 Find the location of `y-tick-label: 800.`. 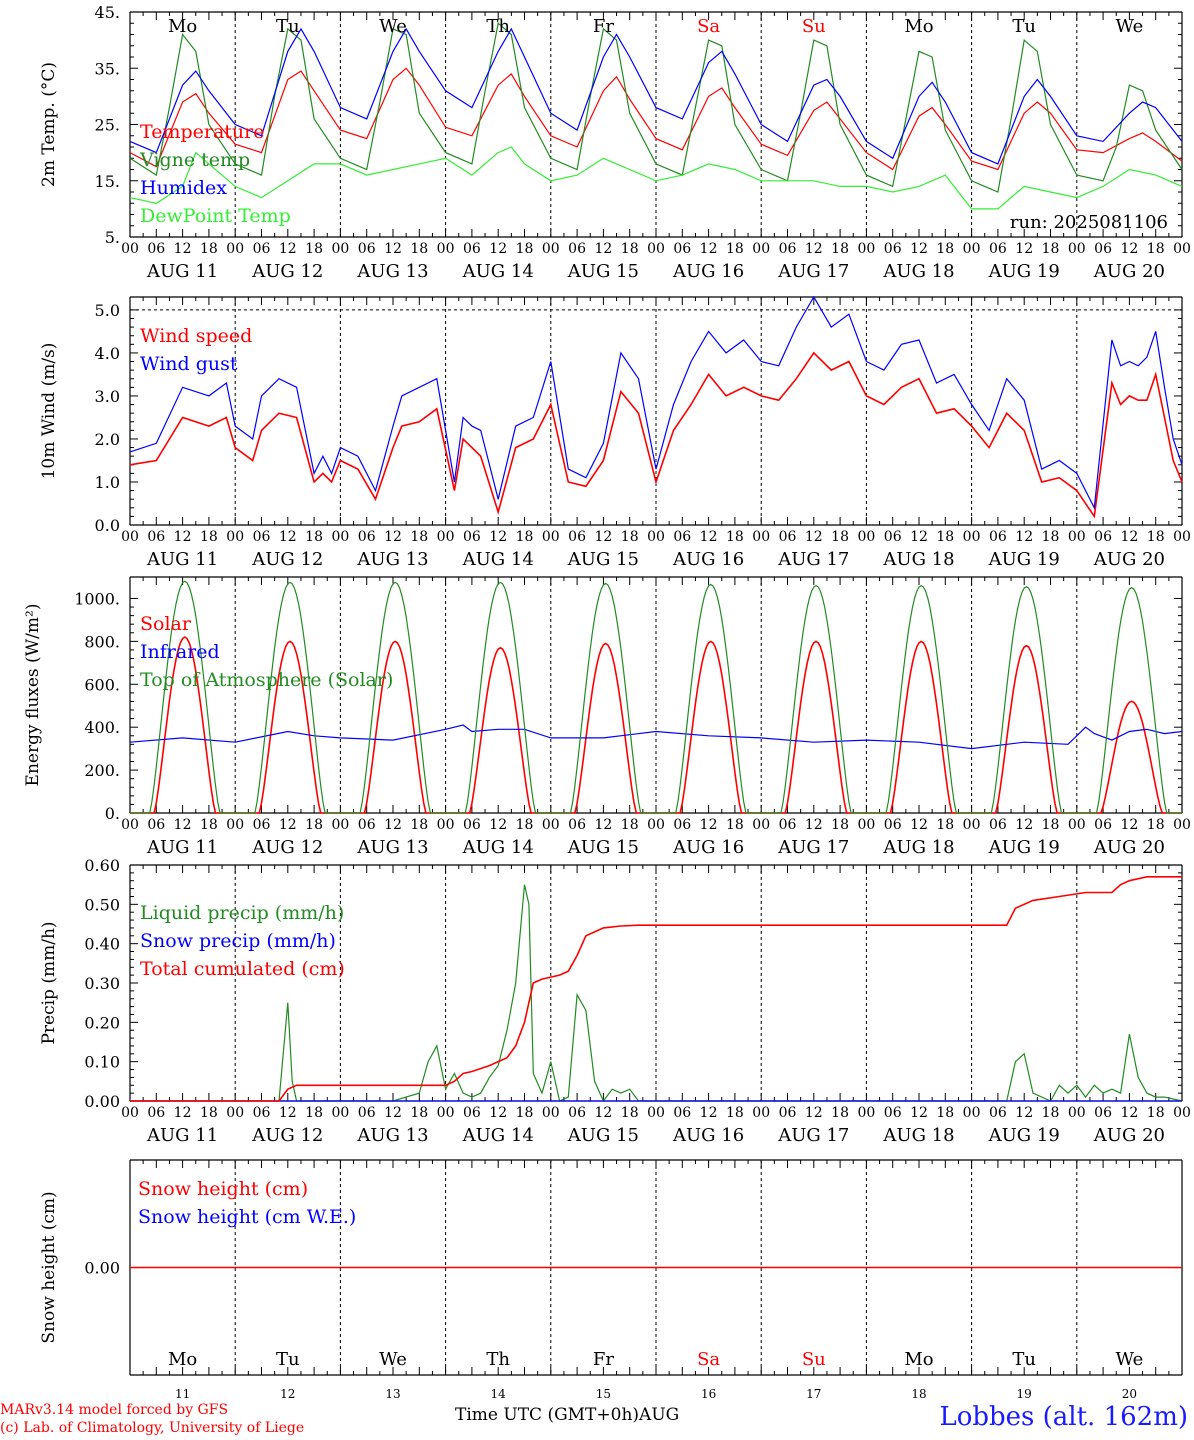

y-tick-label: 800. is located at coordinates (102, 641).